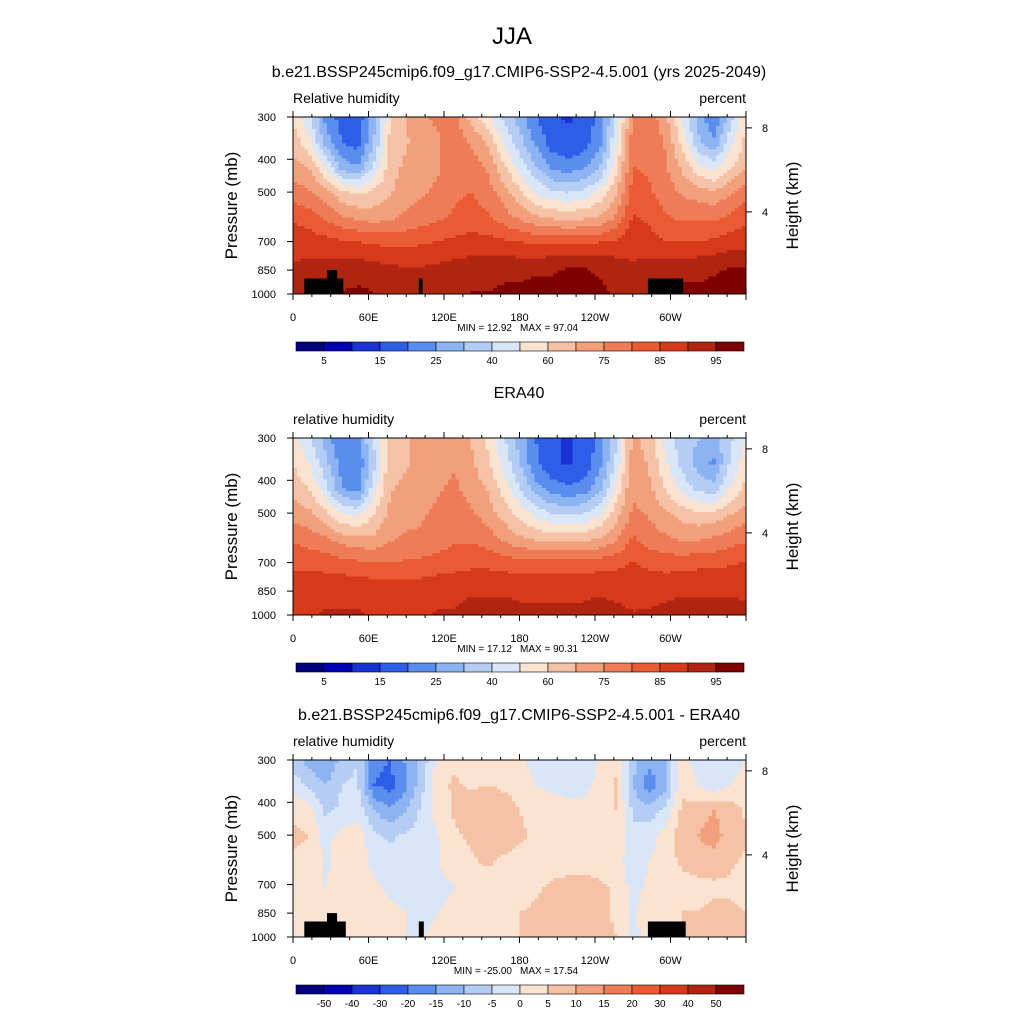 Image resolution: width=1024 pixels, height=1024 pixels. What do you see at coordinates (512, 36) in the screenshot?
I see `figure-title: JJA` at bounding box center [512, 36].